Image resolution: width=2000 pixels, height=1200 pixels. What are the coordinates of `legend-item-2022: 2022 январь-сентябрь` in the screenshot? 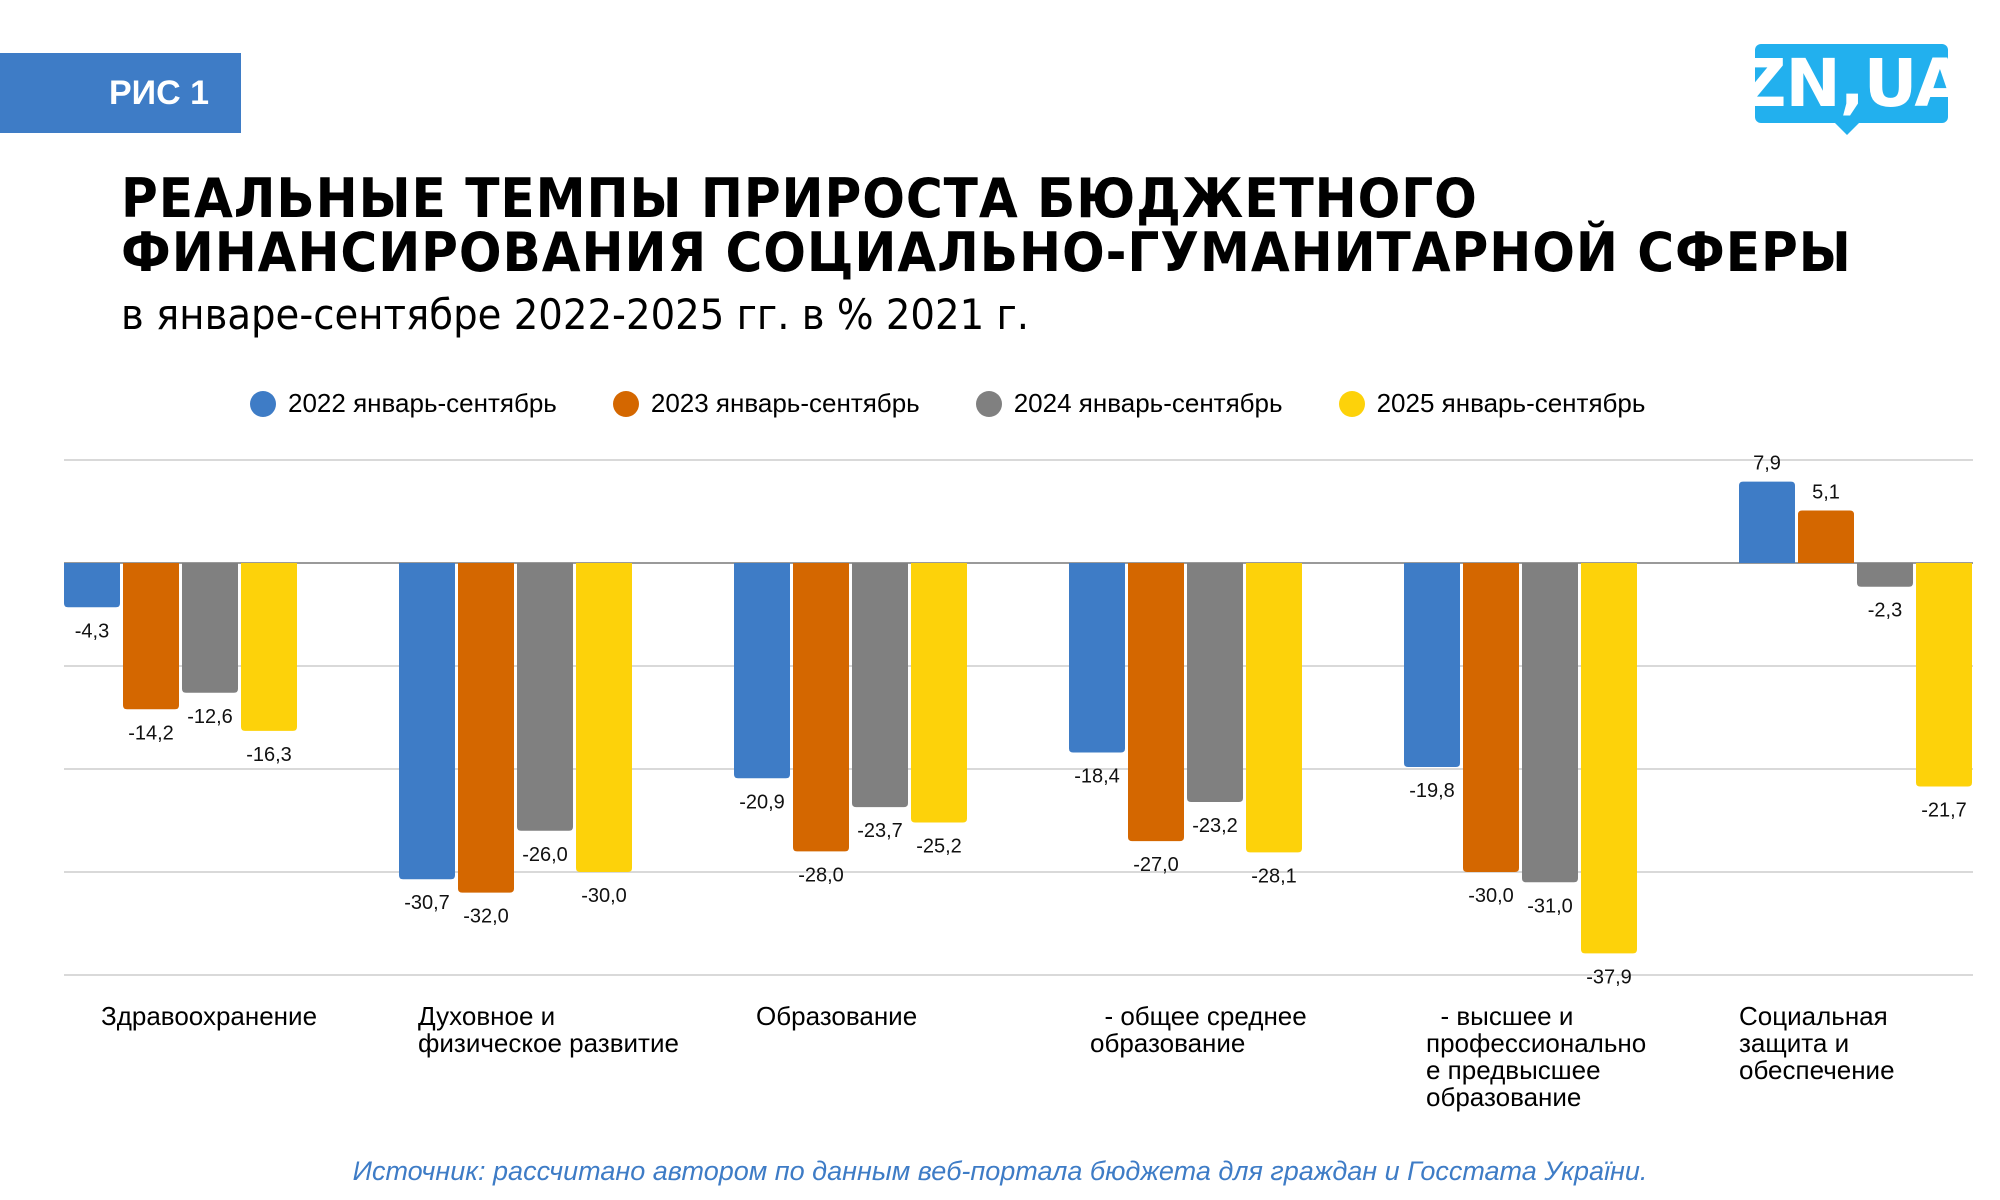 It's located at (403, 403).